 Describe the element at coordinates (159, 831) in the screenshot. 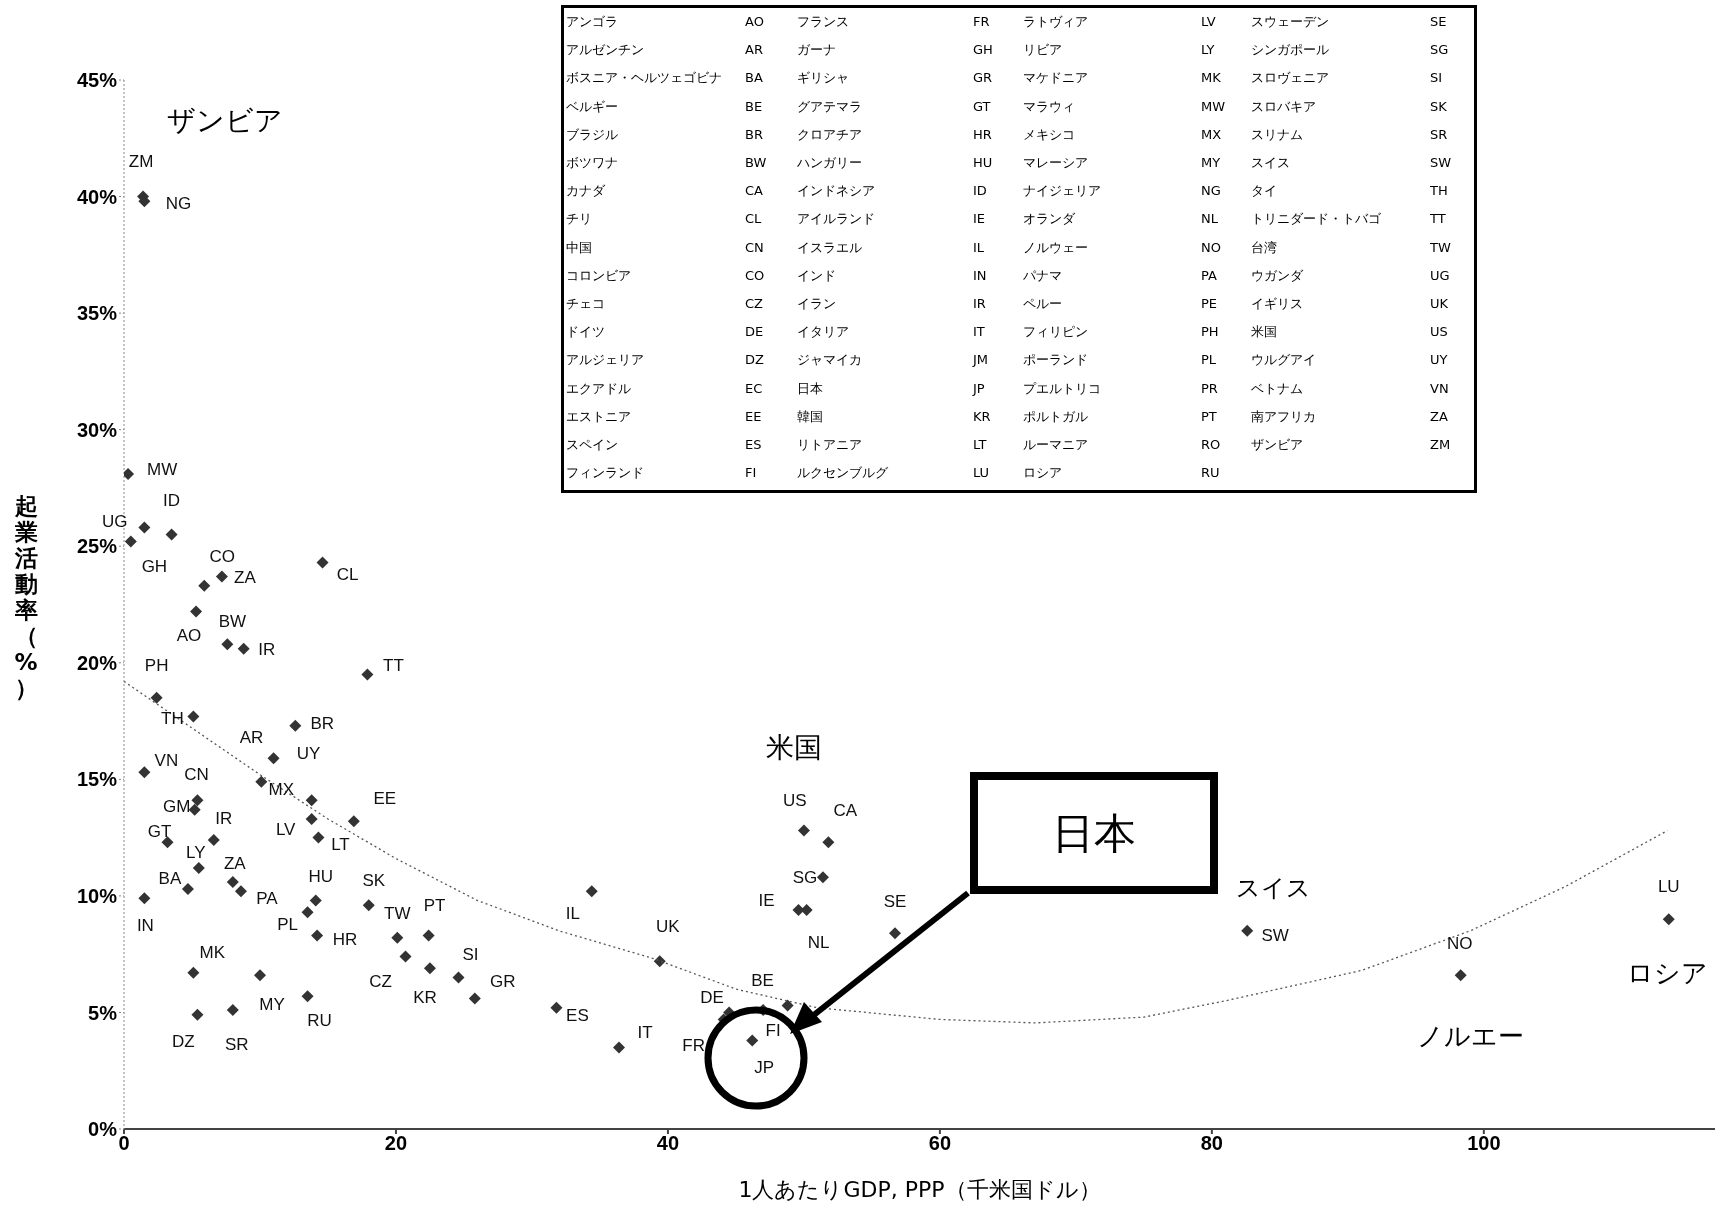

I see `data-label: GT` at that location.